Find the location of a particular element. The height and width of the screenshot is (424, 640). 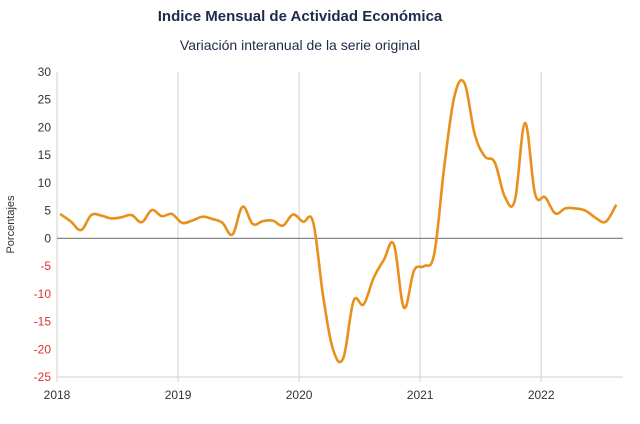

y-tick-label: 10 is located at coordinates (45, 183).